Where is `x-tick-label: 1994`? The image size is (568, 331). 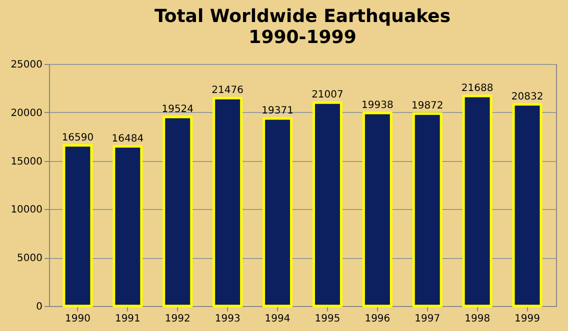
x-tick-label: 1994 is located at coordinates (277, 319).